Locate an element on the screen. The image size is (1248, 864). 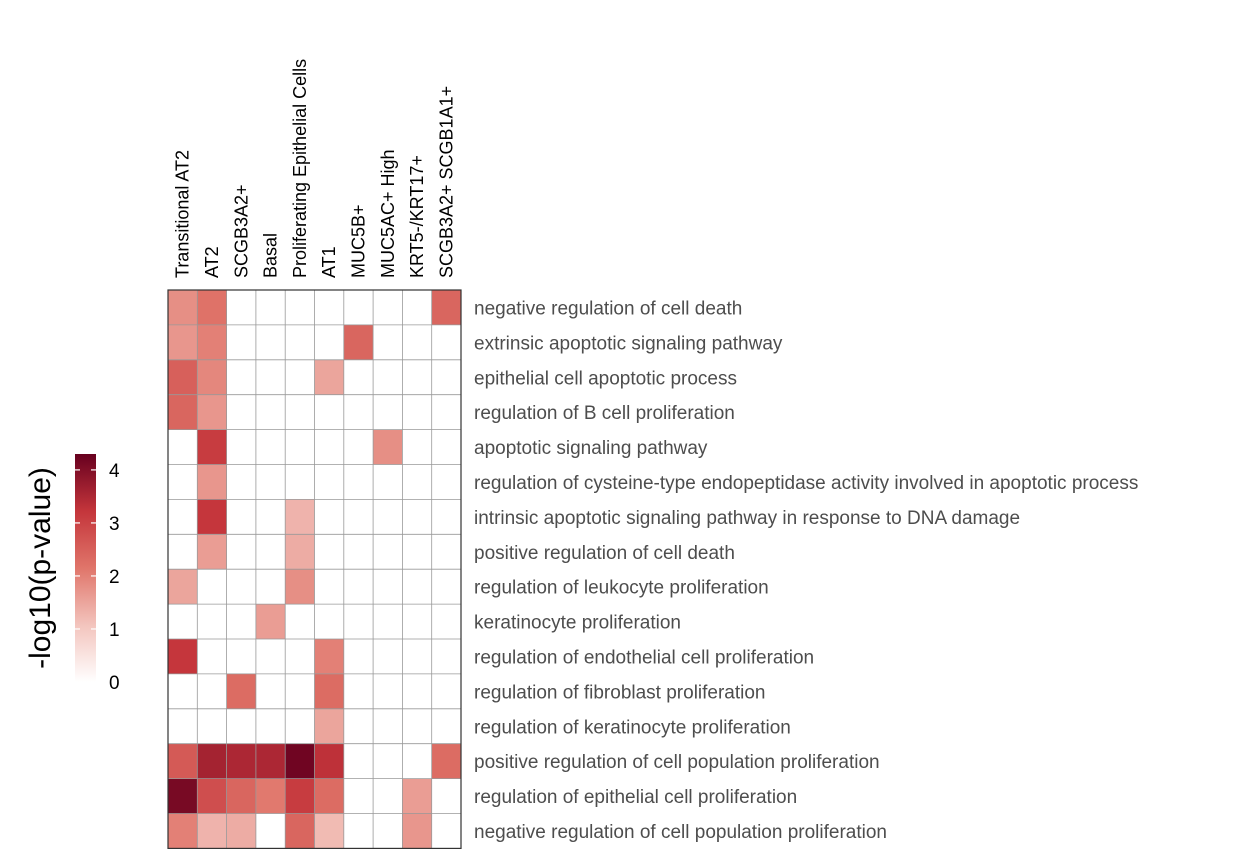
column-label: AT1 is located at coordinates (329, 262).